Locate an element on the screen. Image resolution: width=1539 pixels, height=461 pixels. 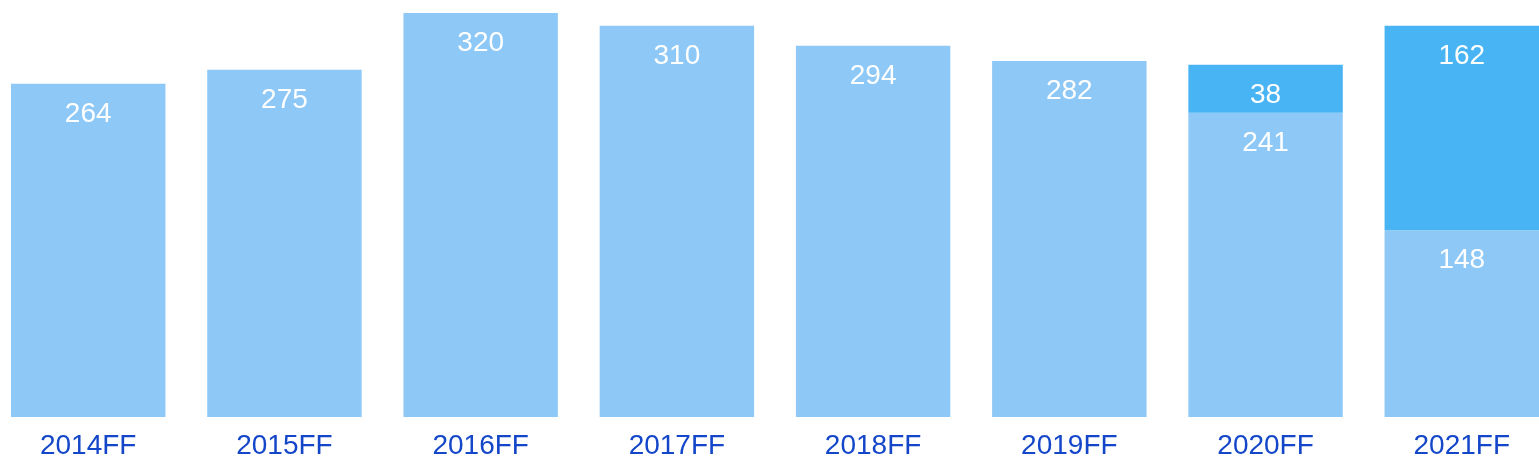
x-tick-label: 2018FF is located at coordinates (873, 444).